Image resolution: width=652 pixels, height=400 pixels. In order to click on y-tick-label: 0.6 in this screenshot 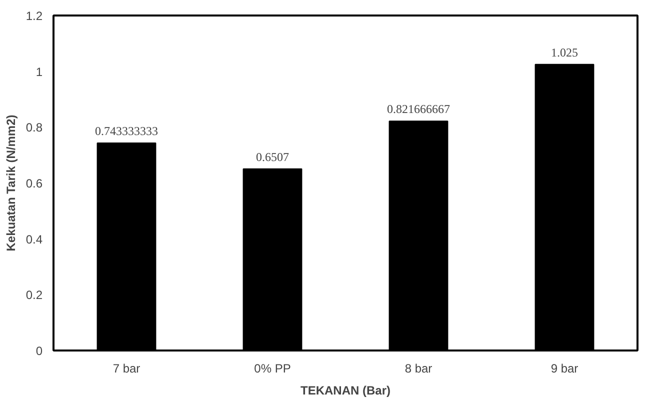, I will do `click(34, 183)`.